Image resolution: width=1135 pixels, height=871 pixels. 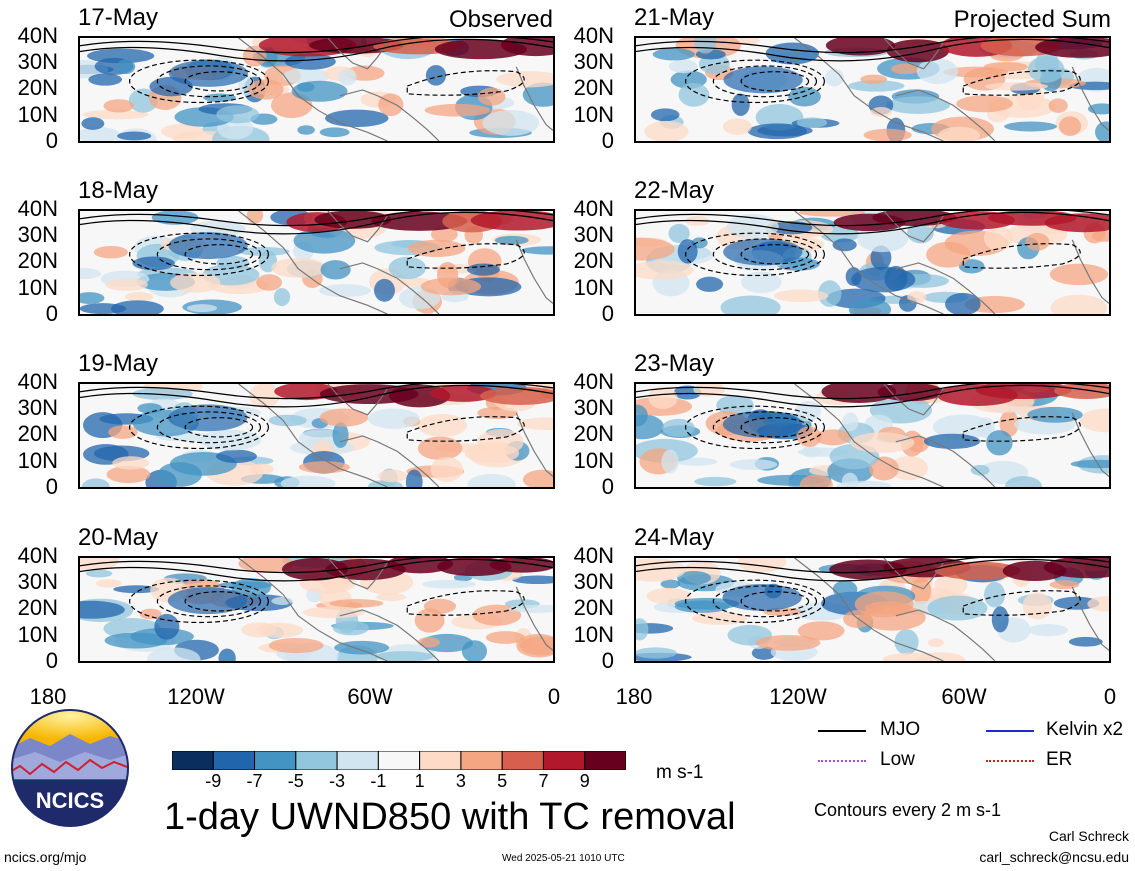 What do you see at coordinates (118, 537) in the screenshot?
I see `panel-date-4: 20-May` at bounding box center [118, 537].